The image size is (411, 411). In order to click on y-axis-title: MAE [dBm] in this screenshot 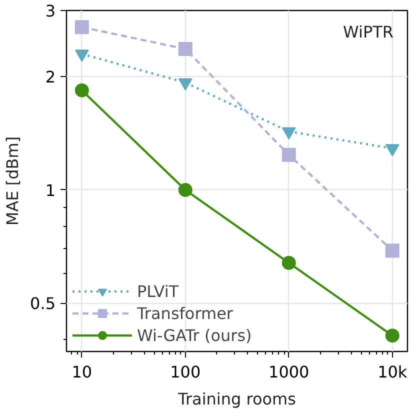, I will do `click(12, 181)`.